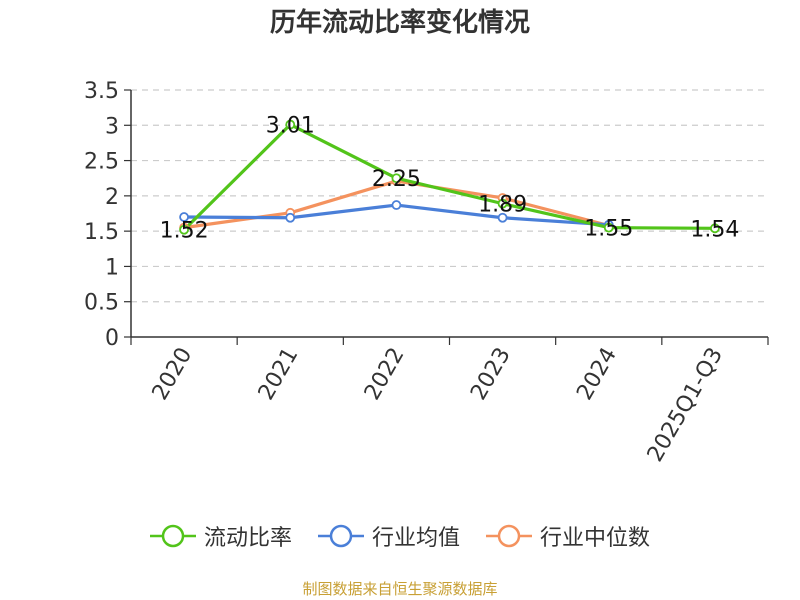 This screenshot has height=600, width=800. I want to click on legend: 流动比率 行业均值 行业中位数, so click(400, 536).